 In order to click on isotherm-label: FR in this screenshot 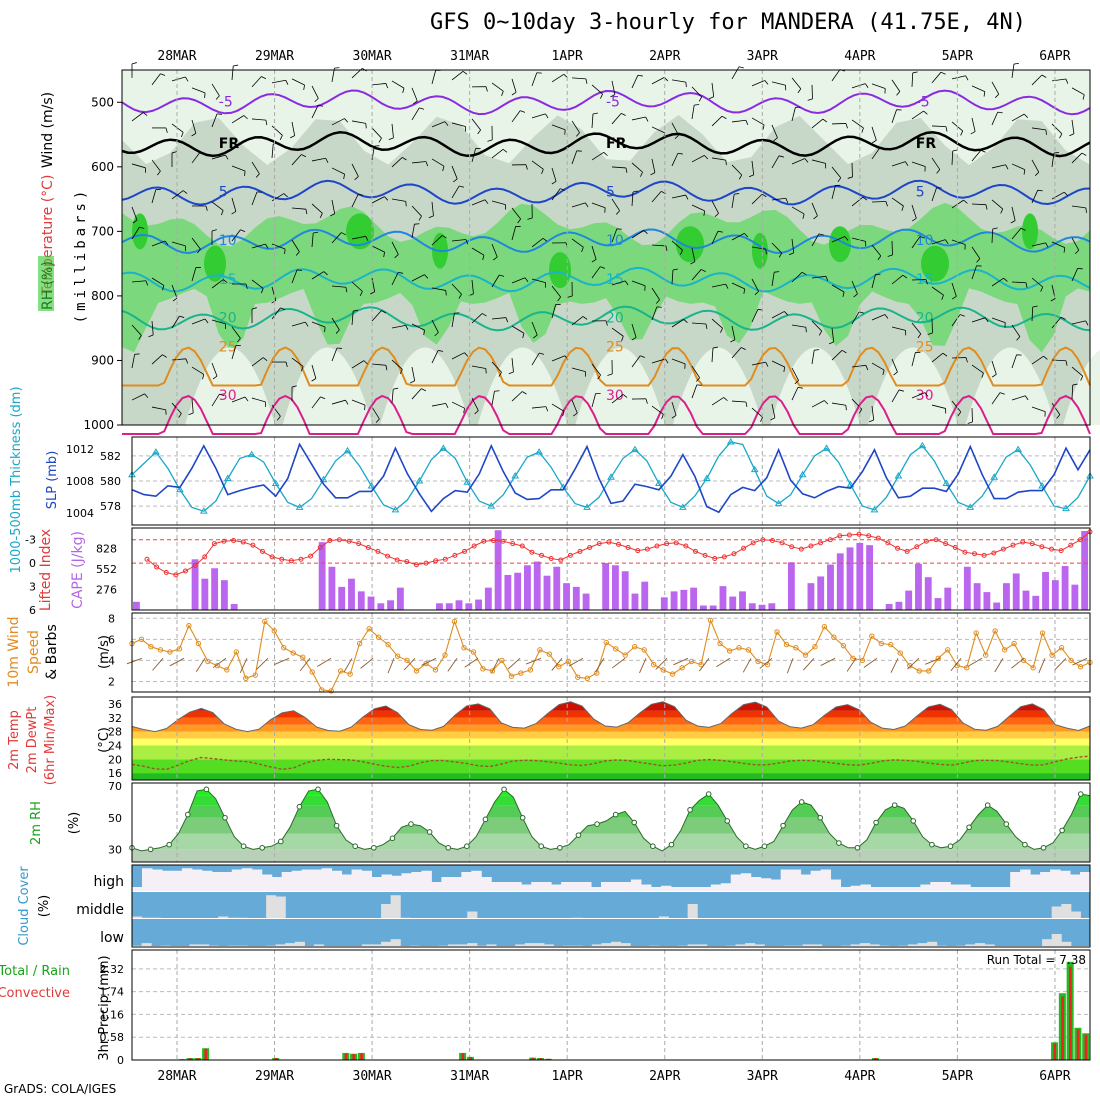, I will do `click(229, 144)`.